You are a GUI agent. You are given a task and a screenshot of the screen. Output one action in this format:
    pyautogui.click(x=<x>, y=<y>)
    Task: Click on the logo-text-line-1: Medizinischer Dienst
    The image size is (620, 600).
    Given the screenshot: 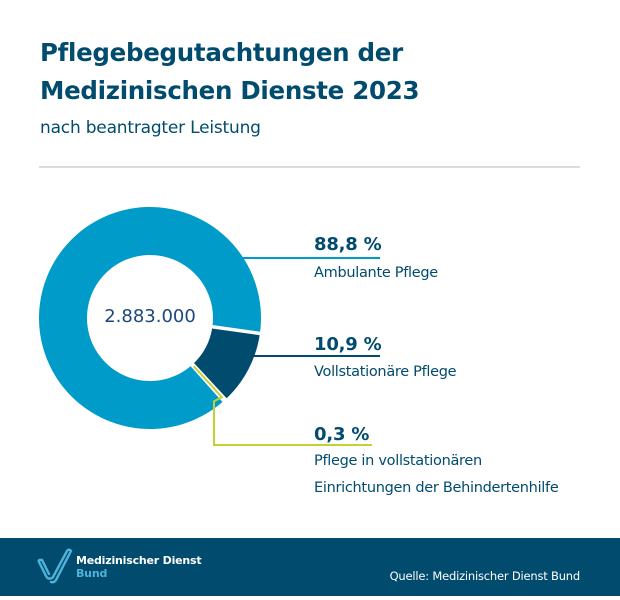 What is the action you would take?
    pyautogui.click(x=139, y=560)
    